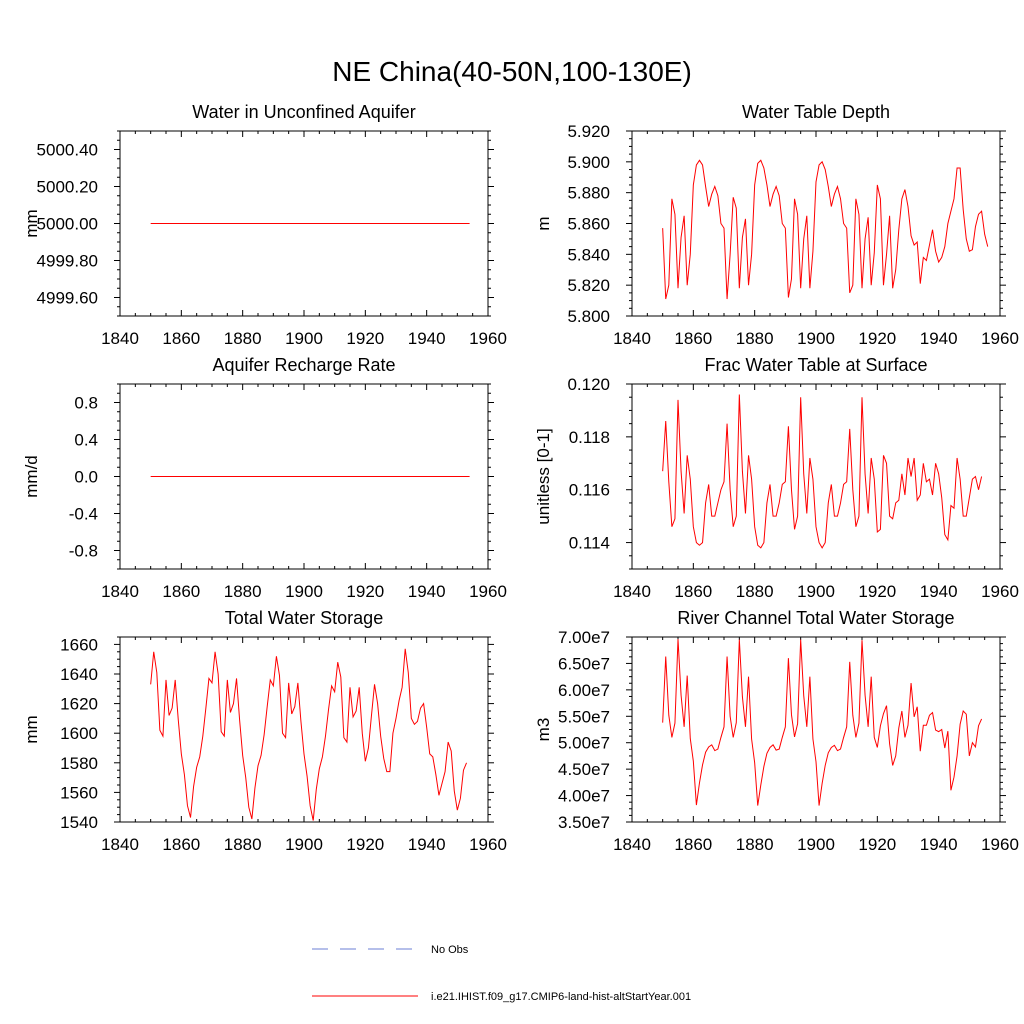  What do you see at coordinates (83, 551) in the screenshot?
I see `y-tick-label: -0.8` at bounding box center [83, 551].